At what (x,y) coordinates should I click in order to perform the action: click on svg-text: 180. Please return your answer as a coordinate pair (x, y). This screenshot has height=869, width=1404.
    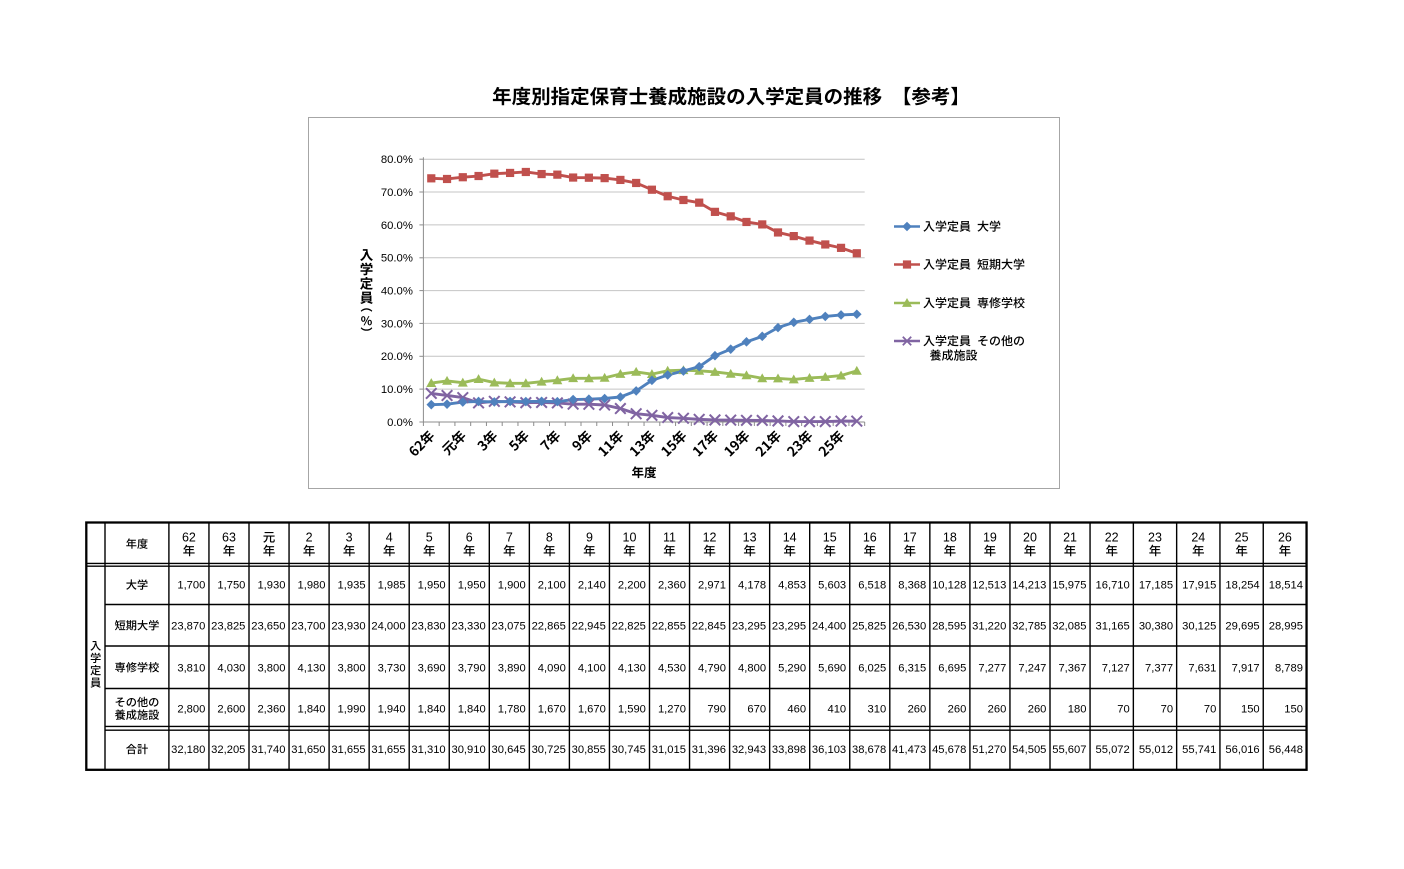
    Looking at the image, I should click on (1077, 709).